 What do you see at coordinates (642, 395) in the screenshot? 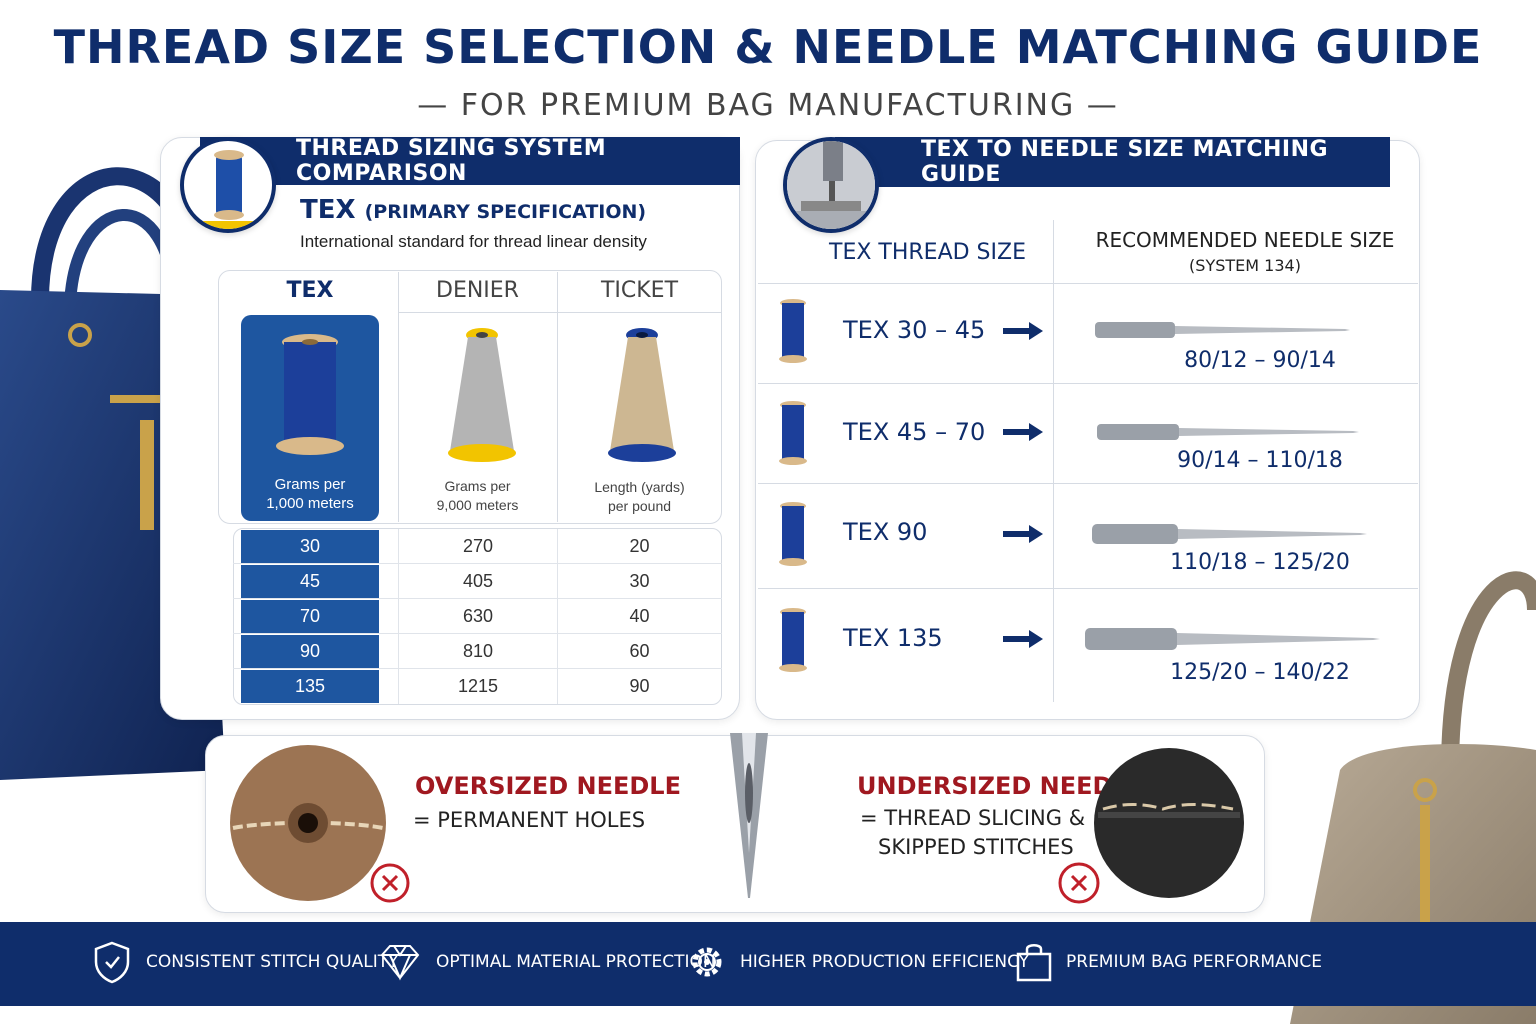
I see `tan-spool-icon` at bounding box center [642, 395].